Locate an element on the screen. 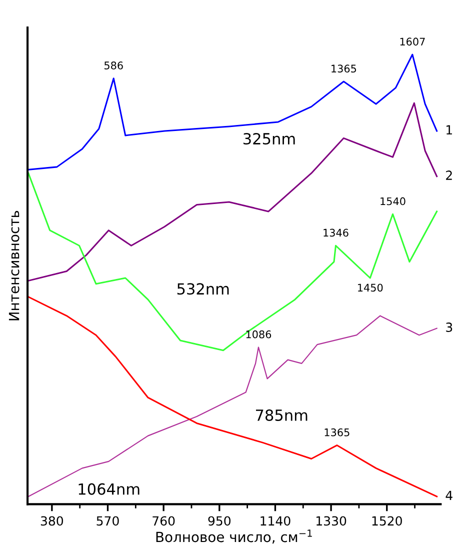 This screenshot has width=459, height=551. x-tick-label: 1330 is located at coordinates (331, 521).